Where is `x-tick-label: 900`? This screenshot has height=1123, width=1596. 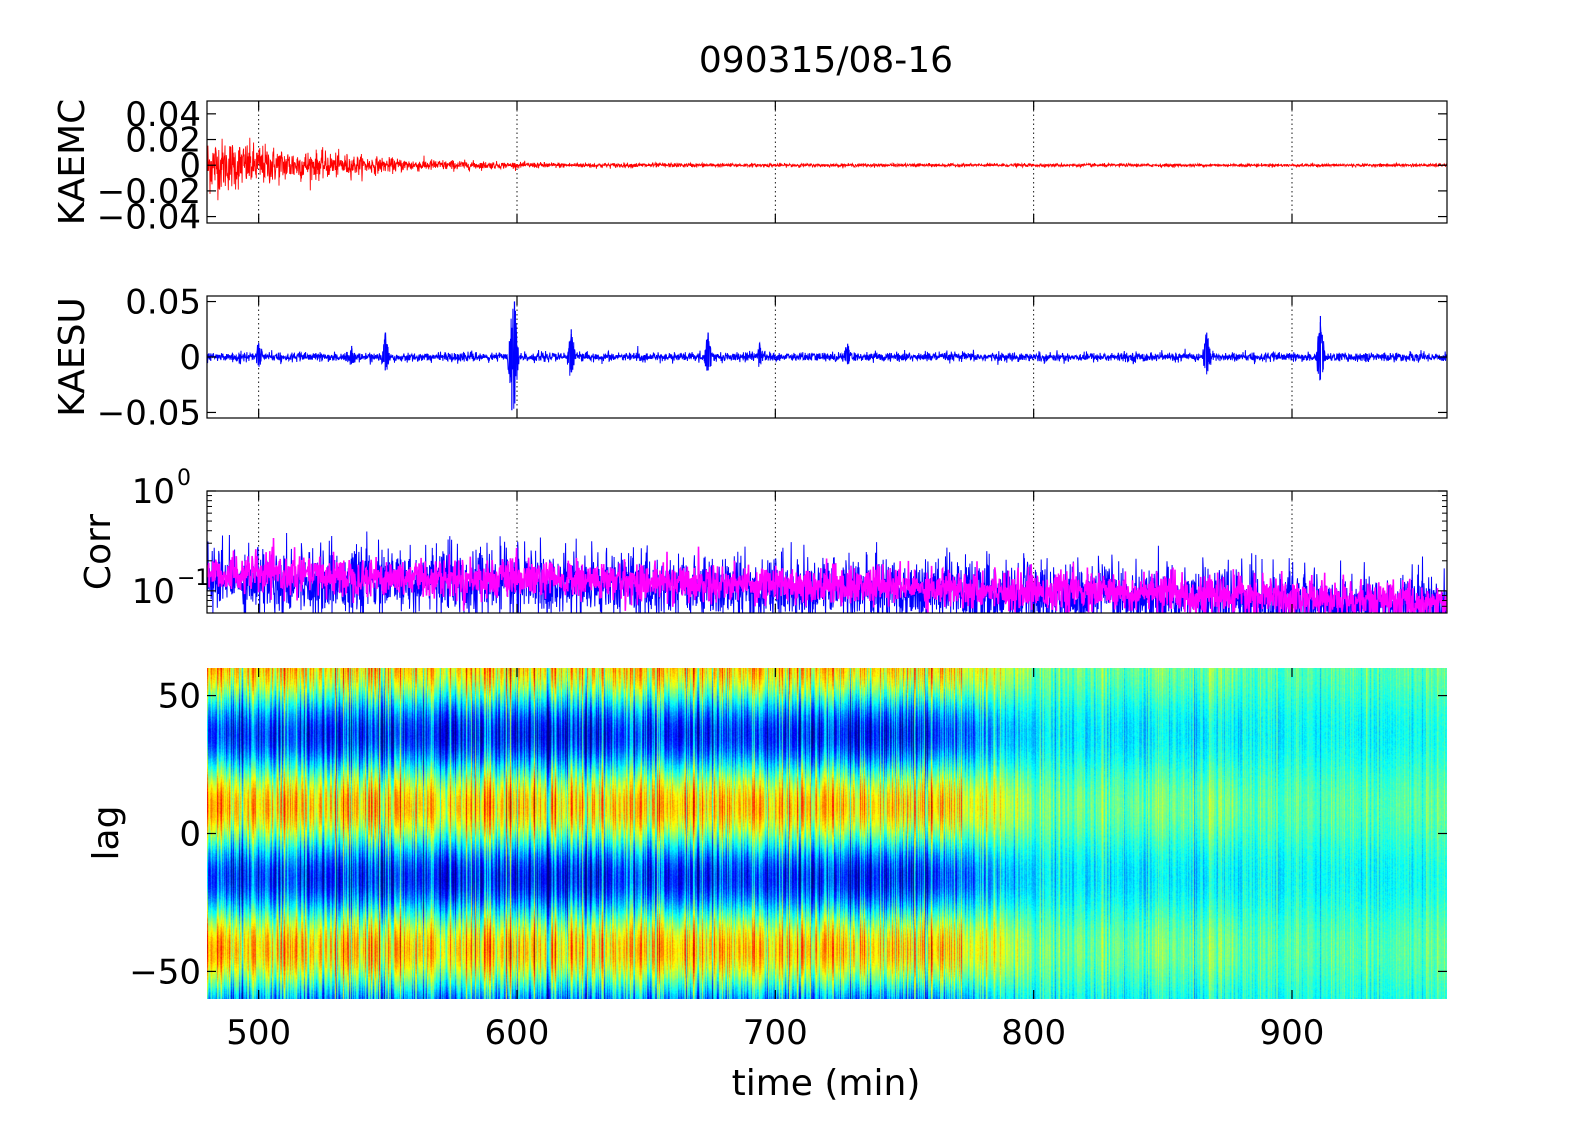
x-tick-label: 900 is located at coordinates (1292, 1033).